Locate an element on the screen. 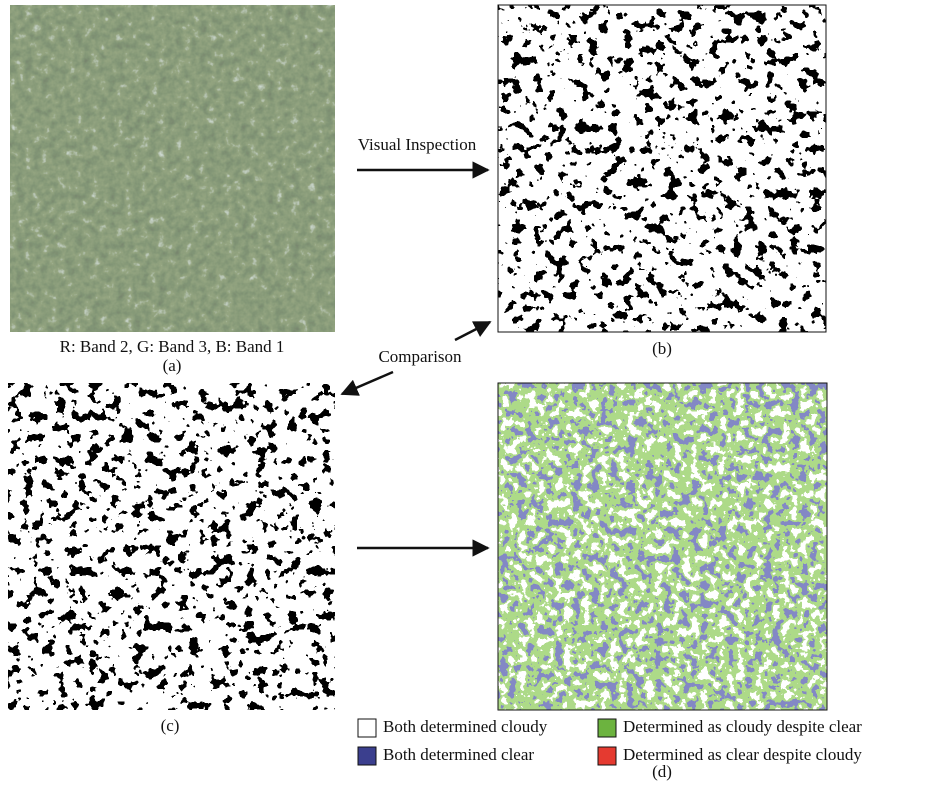  panel-label: (d) is located at coordinates (662, 771).